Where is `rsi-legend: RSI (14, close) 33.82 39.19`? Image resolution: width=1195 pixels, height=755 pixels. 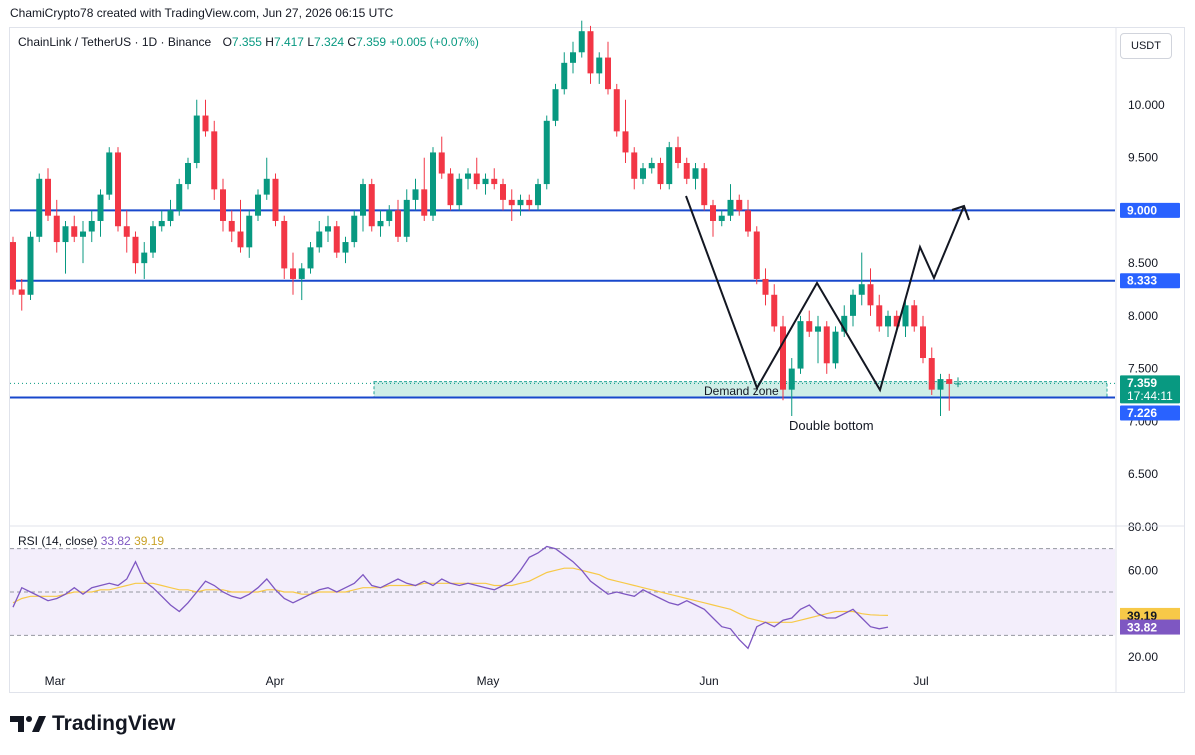
rsi-legend: RSI (14, close) 33.82 39.19 is located at coordinates (91, 541).